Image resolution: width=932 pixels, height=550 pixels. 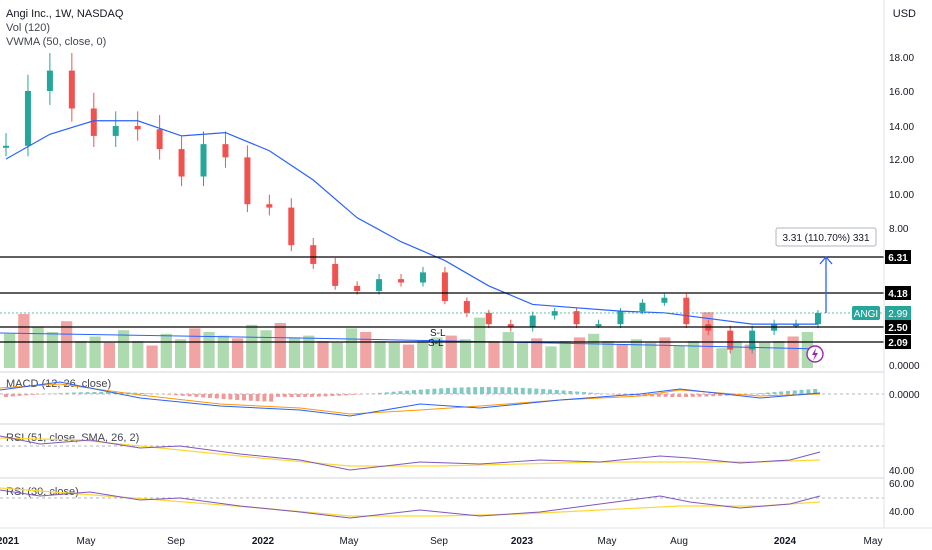 What do you see at coordinates (28, 28) in the screenshot?
I see `volume-legend: Vol (120)` at bounding box center [28, 28].